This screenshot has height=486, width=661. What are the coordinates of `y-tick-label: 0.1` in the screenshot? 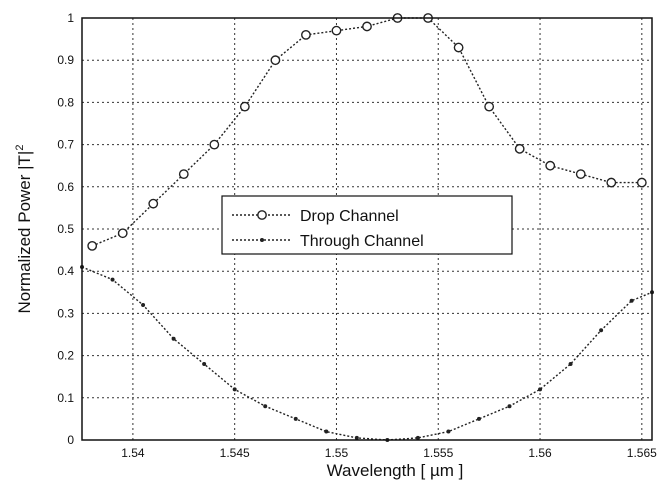 It's located at (65, 398).